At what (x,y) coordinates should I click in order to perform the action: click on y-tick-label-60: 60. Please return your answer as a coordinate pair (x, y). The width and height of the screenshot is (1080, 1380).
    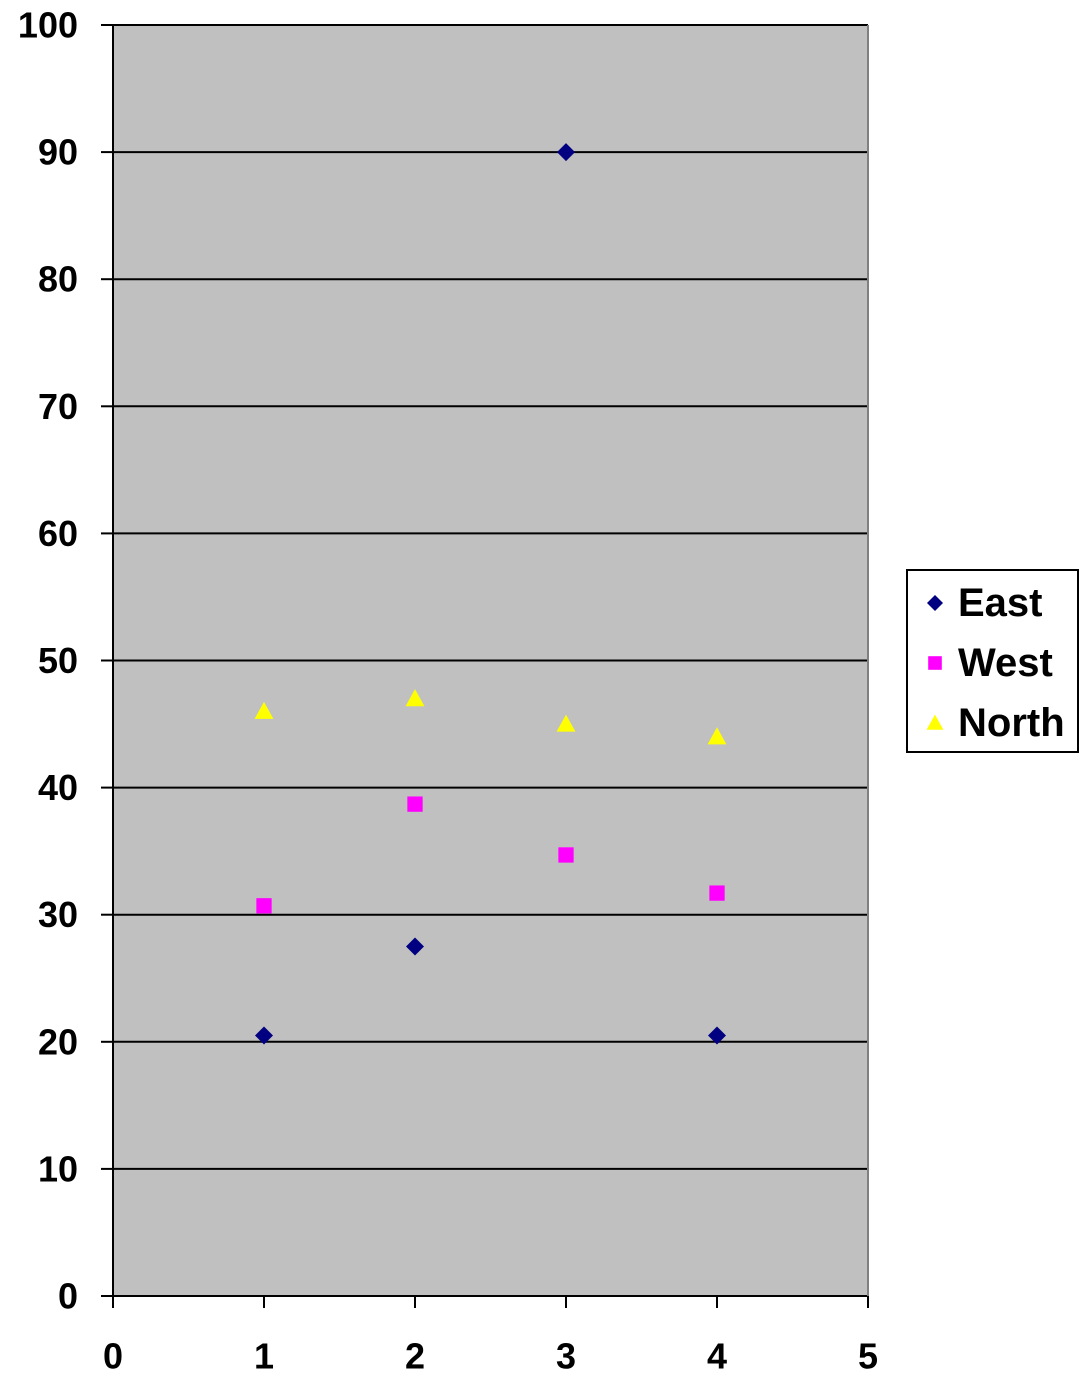
    Looking at the image, I should click on (58, 533).